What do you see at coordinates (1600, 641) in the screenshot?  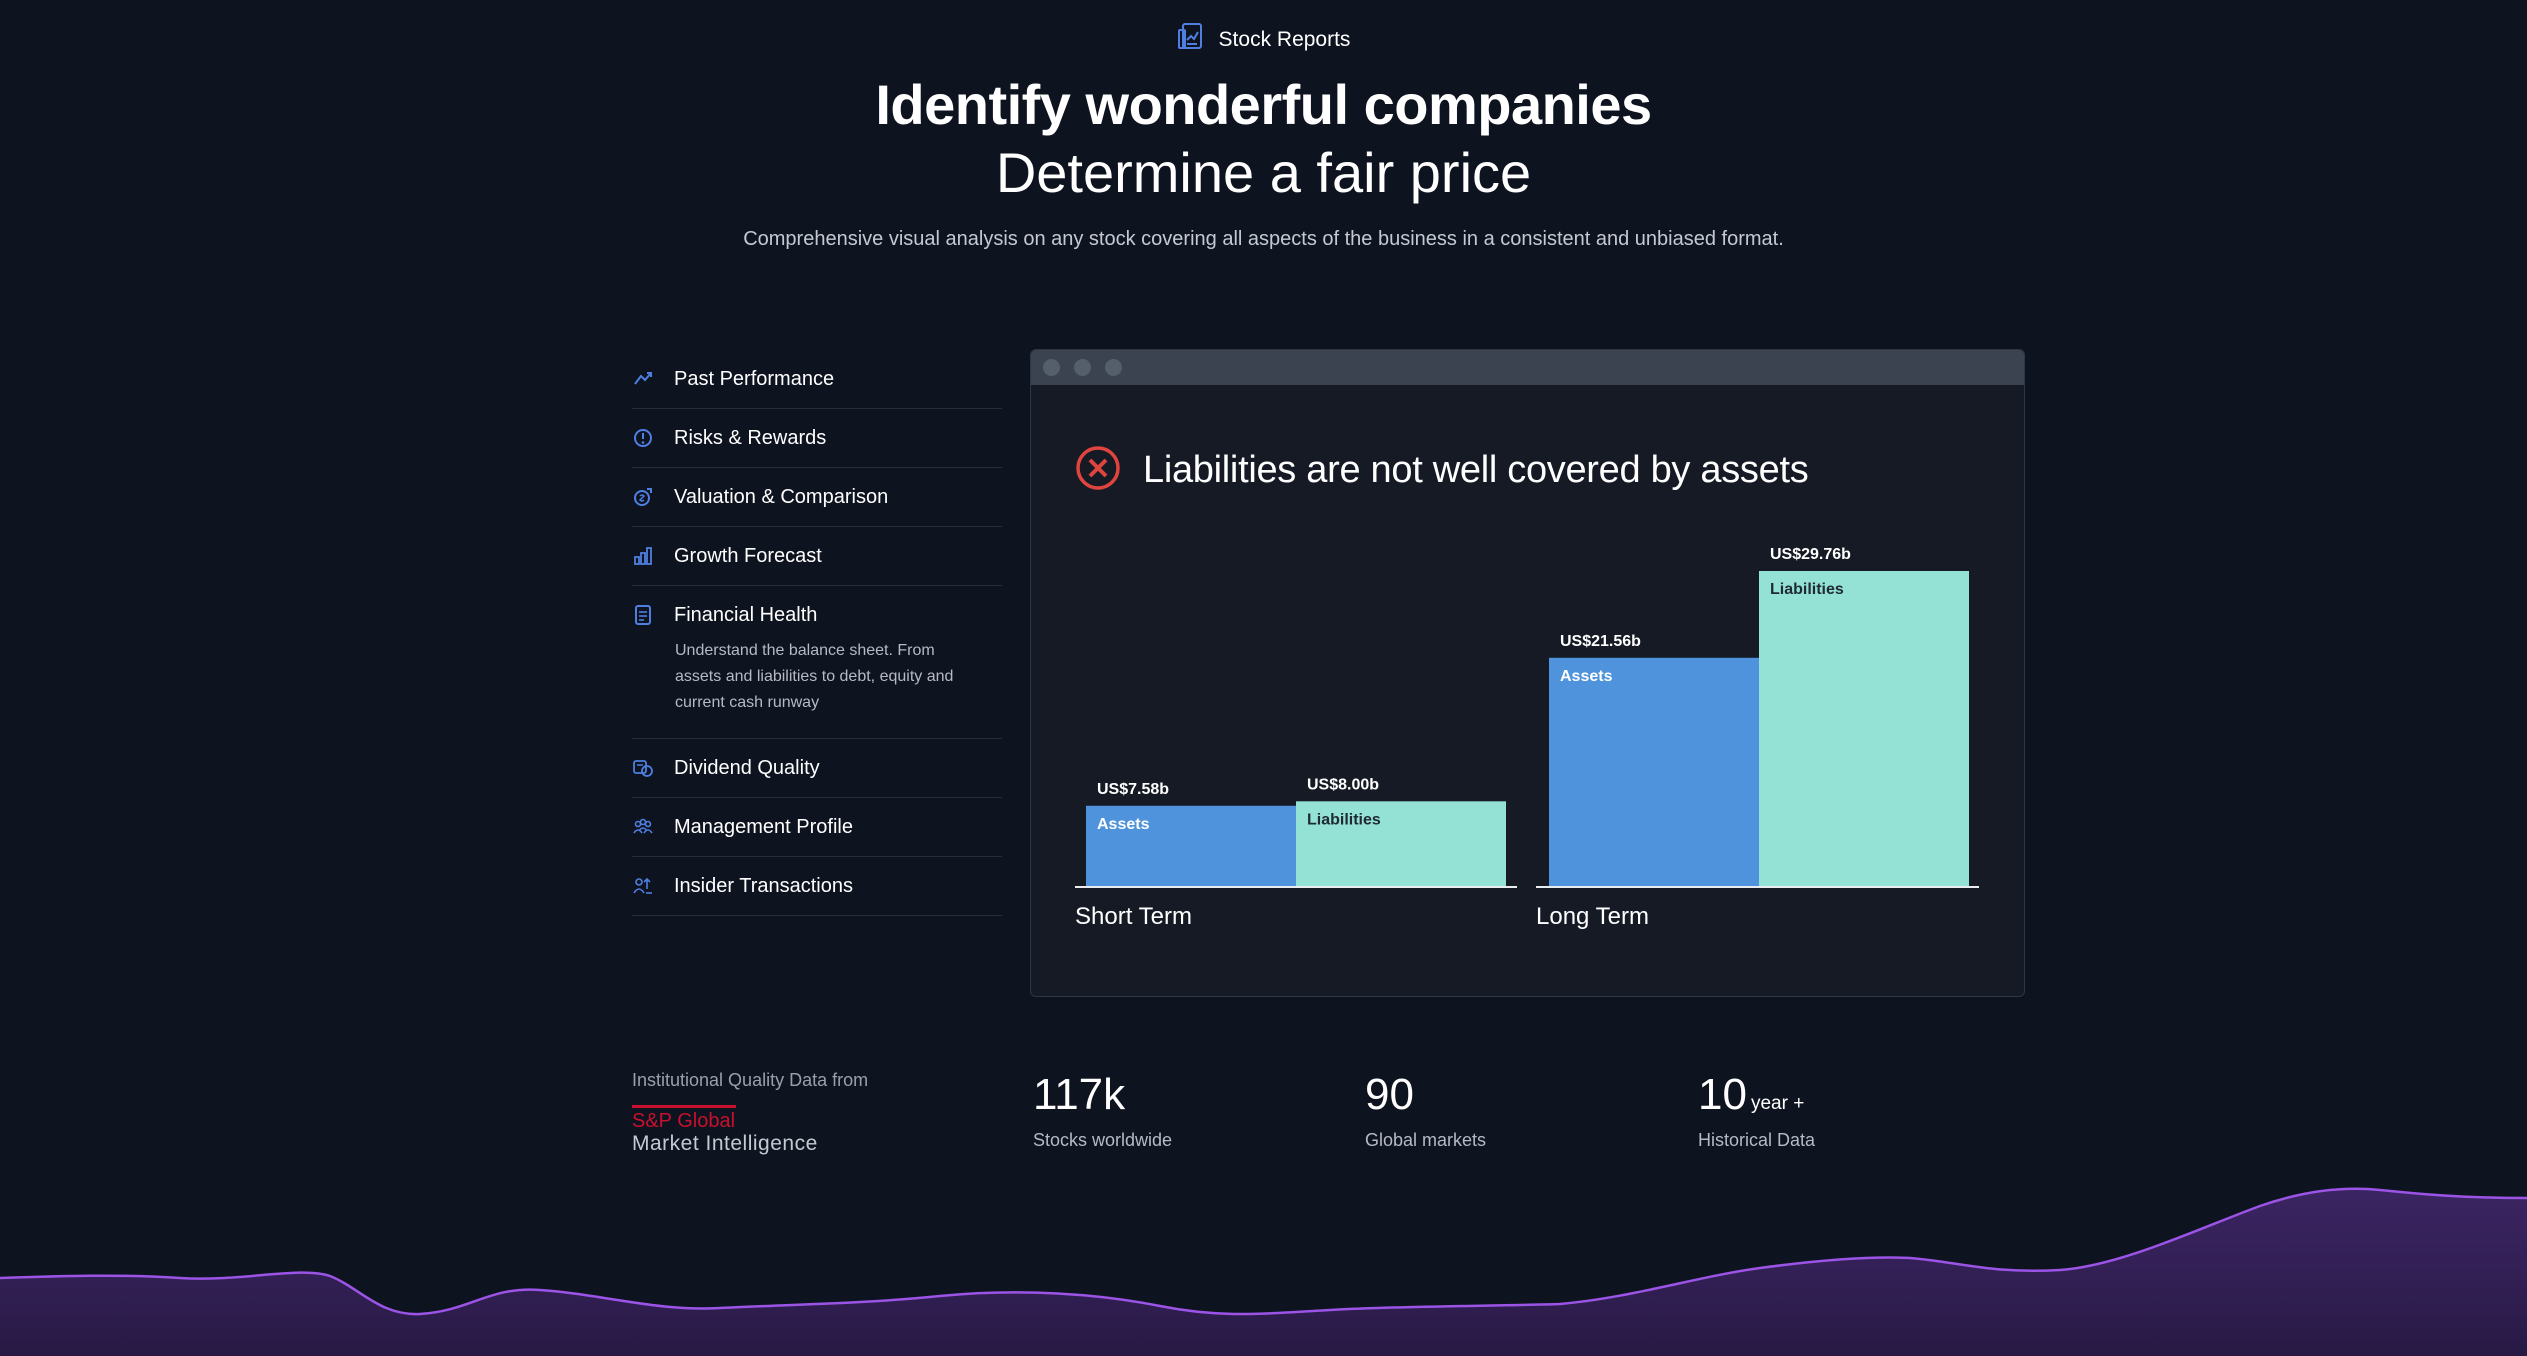 I see `bar-value-label: US$21.56b` at bounding box center [1600, 641].